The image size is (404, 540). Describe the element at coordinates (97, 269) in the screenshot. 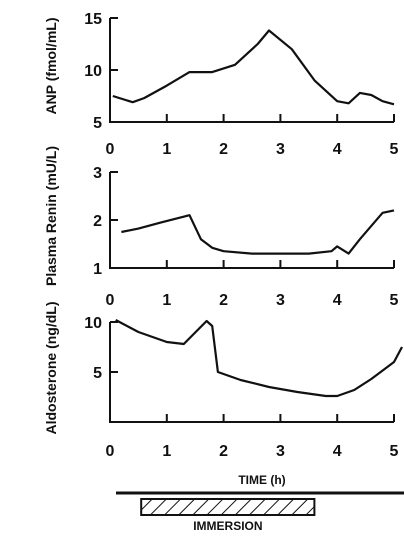

I see `renin-y-tick-label: 1` at that location.